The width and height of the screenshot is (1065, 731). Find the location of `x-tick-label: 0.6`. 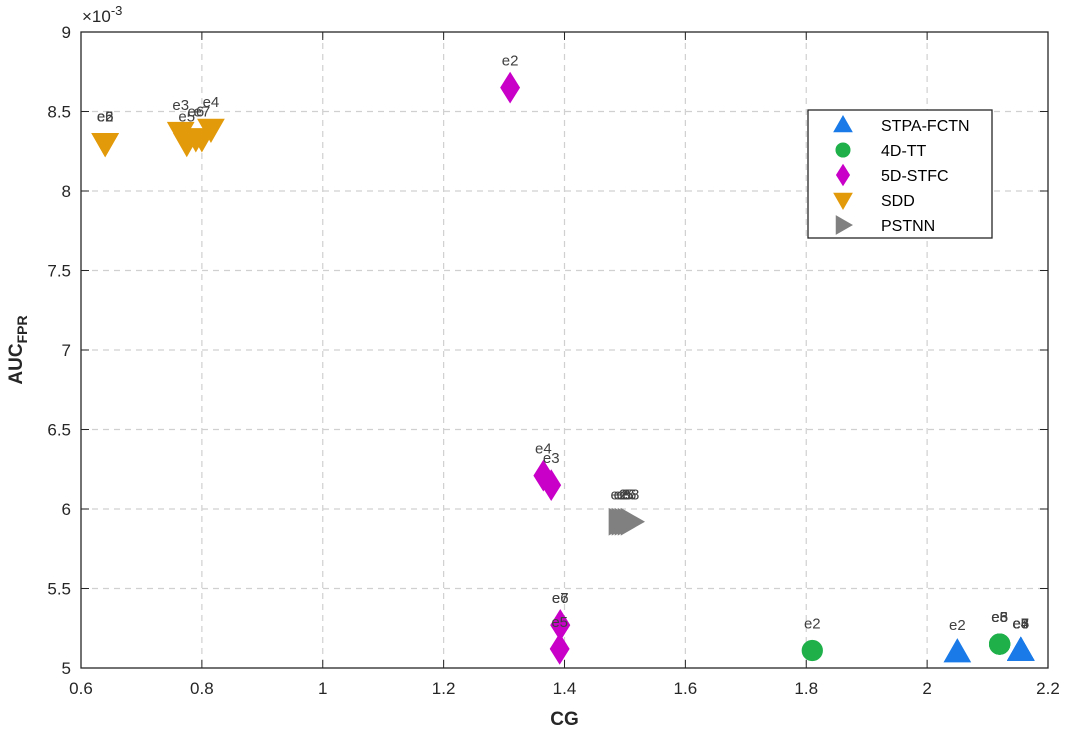

x-tick-label: 0.6 is located at coordinates (81, 688).